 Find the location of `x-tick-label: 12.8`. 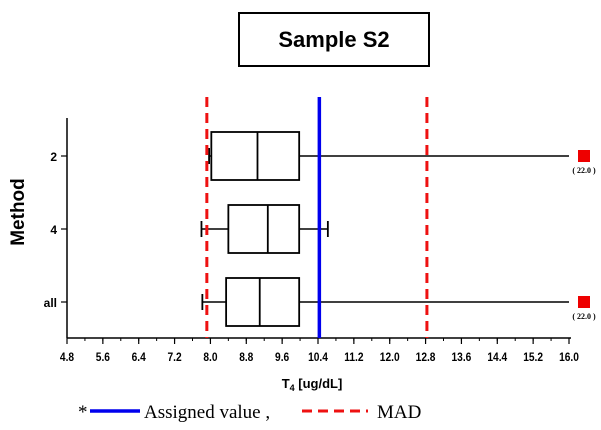

x-tick-label: 12.8 is located at coordinates (426, 357).